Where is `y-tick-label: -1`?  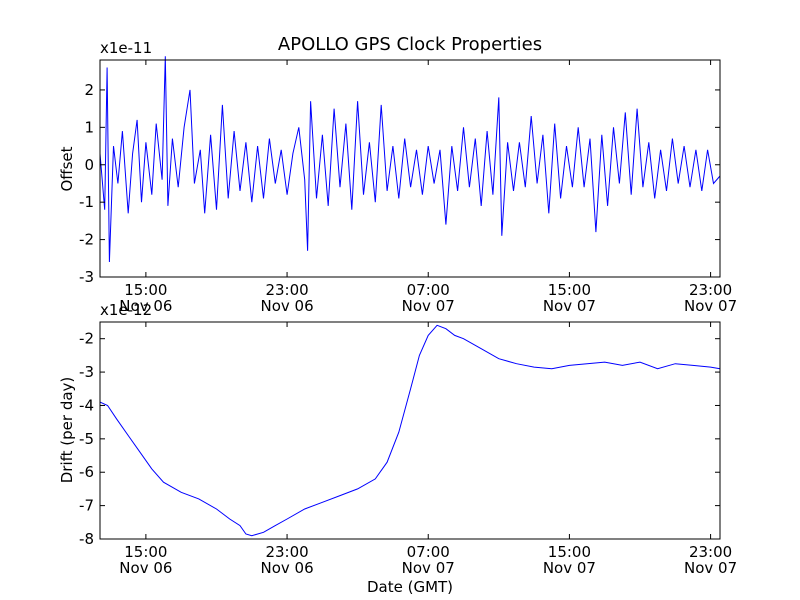
y-tick-label: -1 is located at coordinates (86, 202).